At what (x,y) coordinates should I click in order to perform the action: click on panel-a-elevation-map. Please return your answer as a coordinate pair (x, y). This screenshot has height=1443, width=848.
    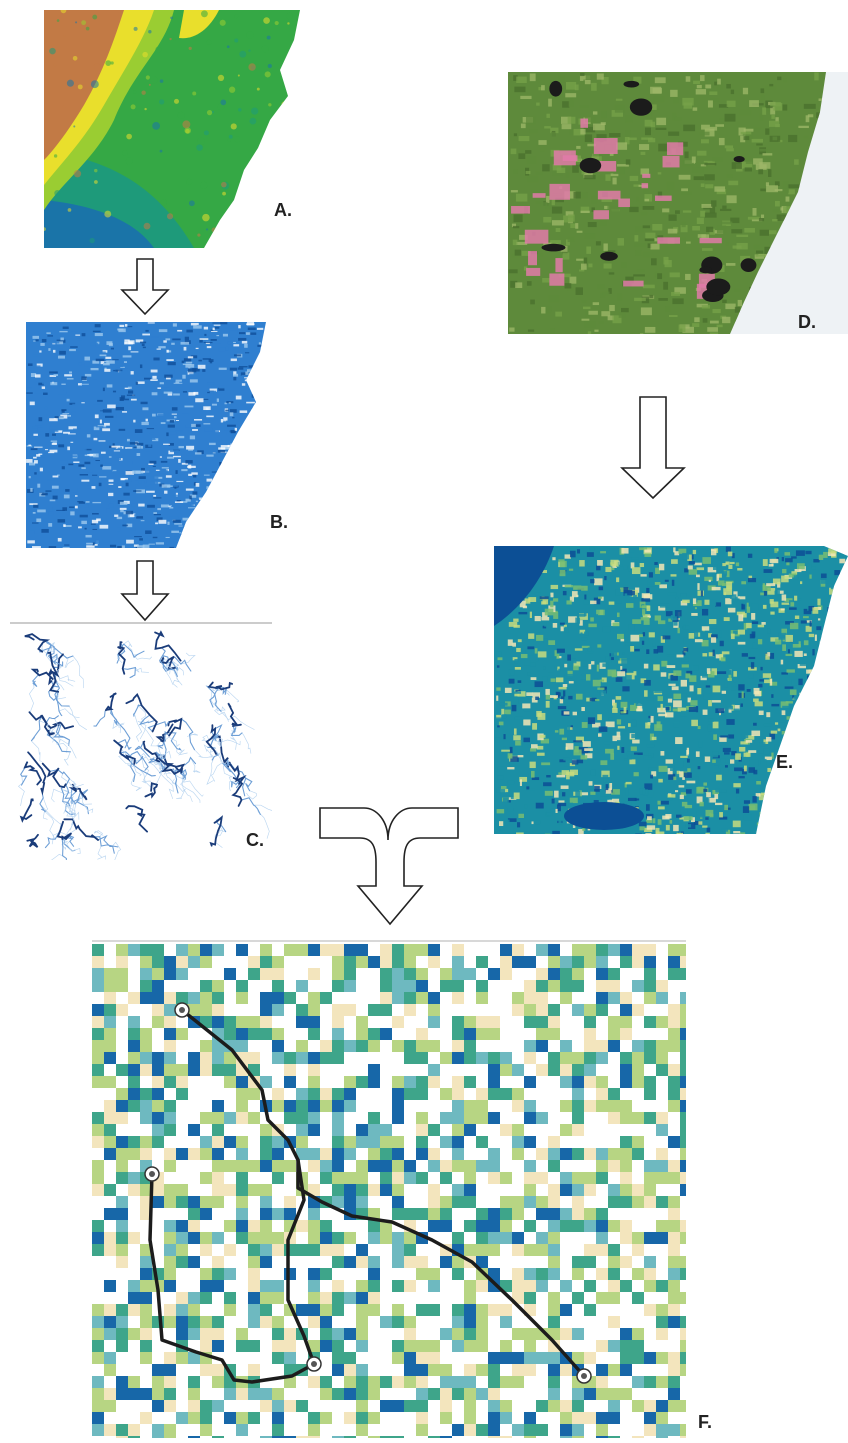
    Looking at the image, I should click on (172, 129).